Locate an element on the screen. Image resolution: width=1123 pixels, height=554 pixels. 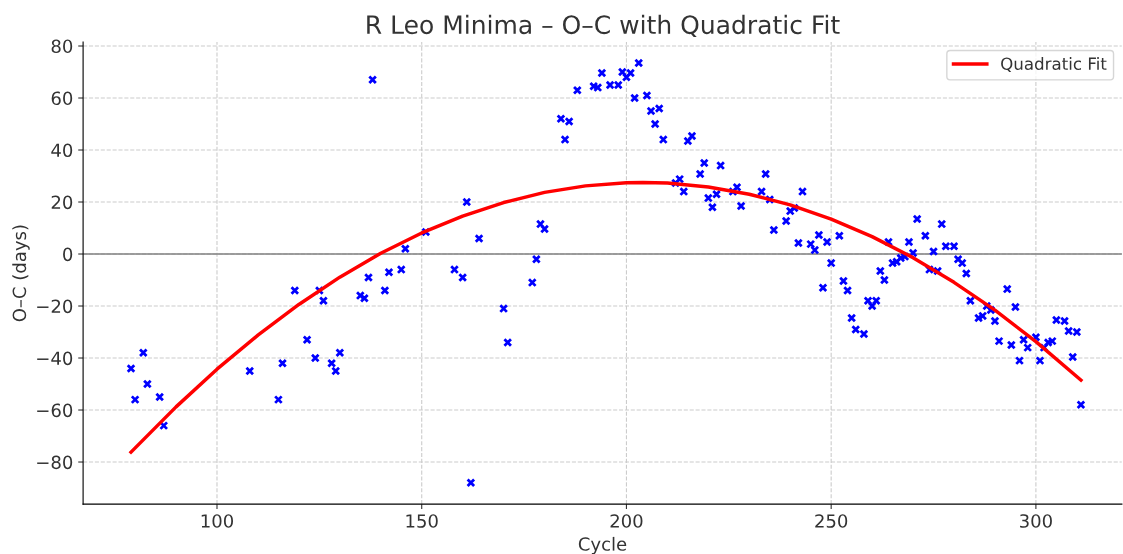
y-tick-label: −80 is located at coordinates (55, 462).